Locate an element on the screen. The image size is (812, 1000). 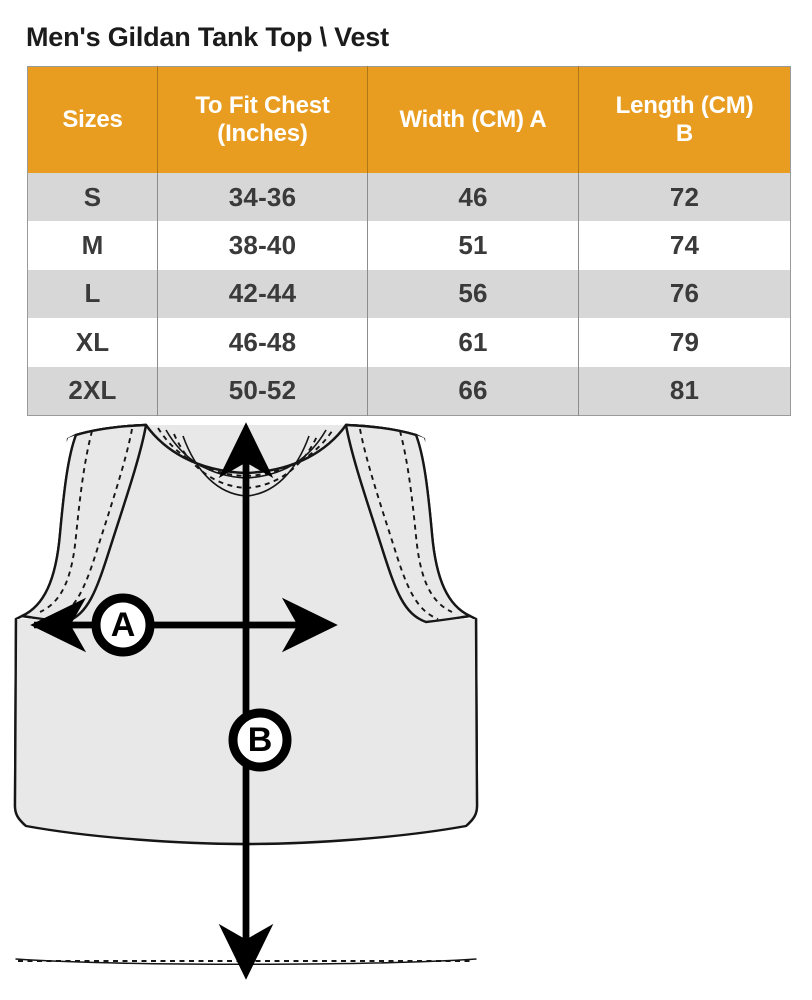
table-row: M 38-40 51 74 is located at coordinates (409, 245).